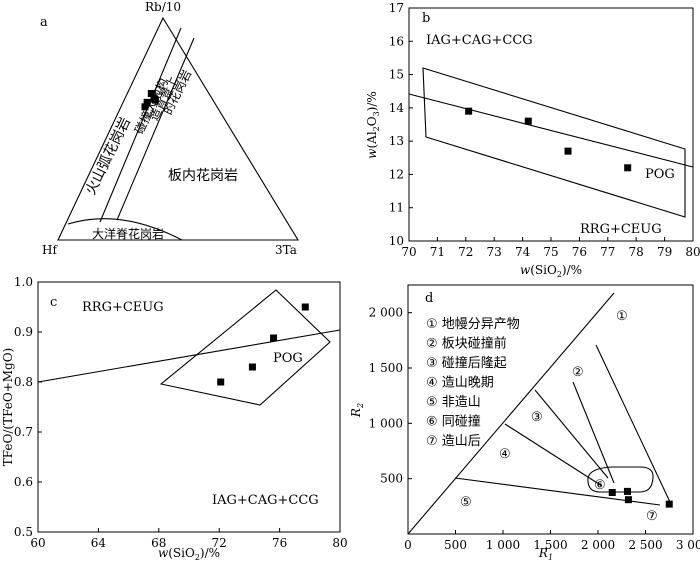  I want to click on panel-d-field-num-3: ③, so click(537, 417).